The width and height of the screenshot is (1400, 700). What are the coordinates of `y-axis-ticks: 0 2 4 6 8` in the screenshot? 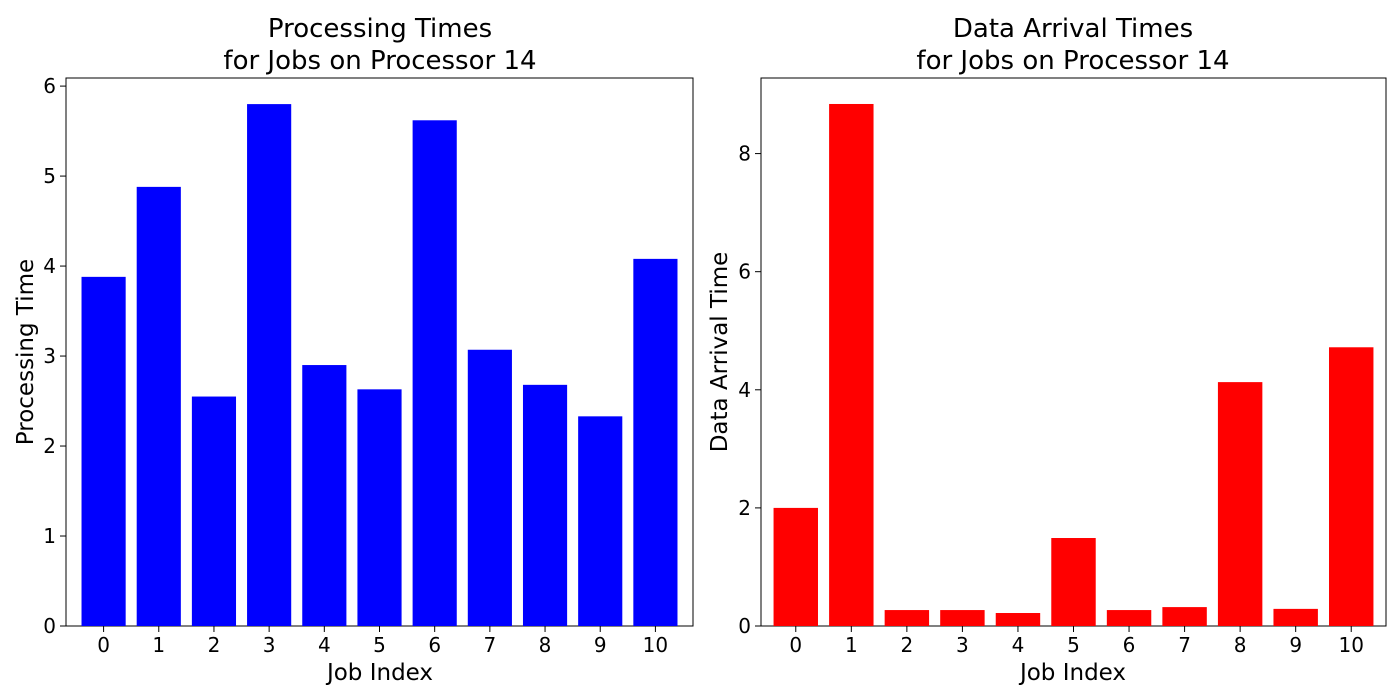 It's located at (749, 390).